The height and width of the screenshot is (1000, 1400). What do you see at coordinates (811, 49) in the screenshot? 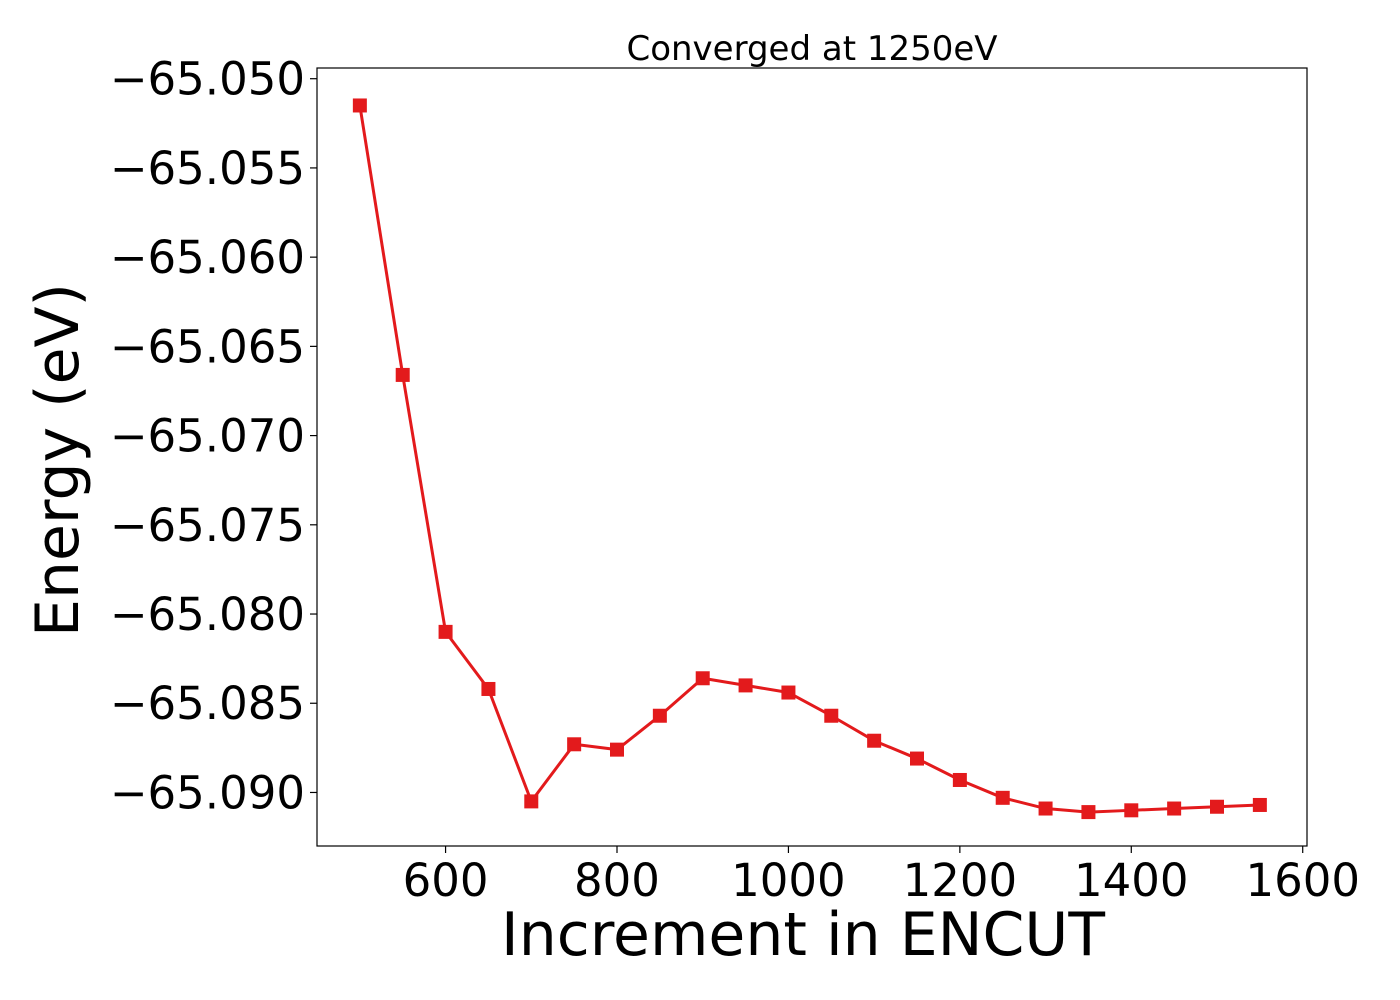
I see `chart-title: Converged at 1250eV` at bounding box center [811, 49].